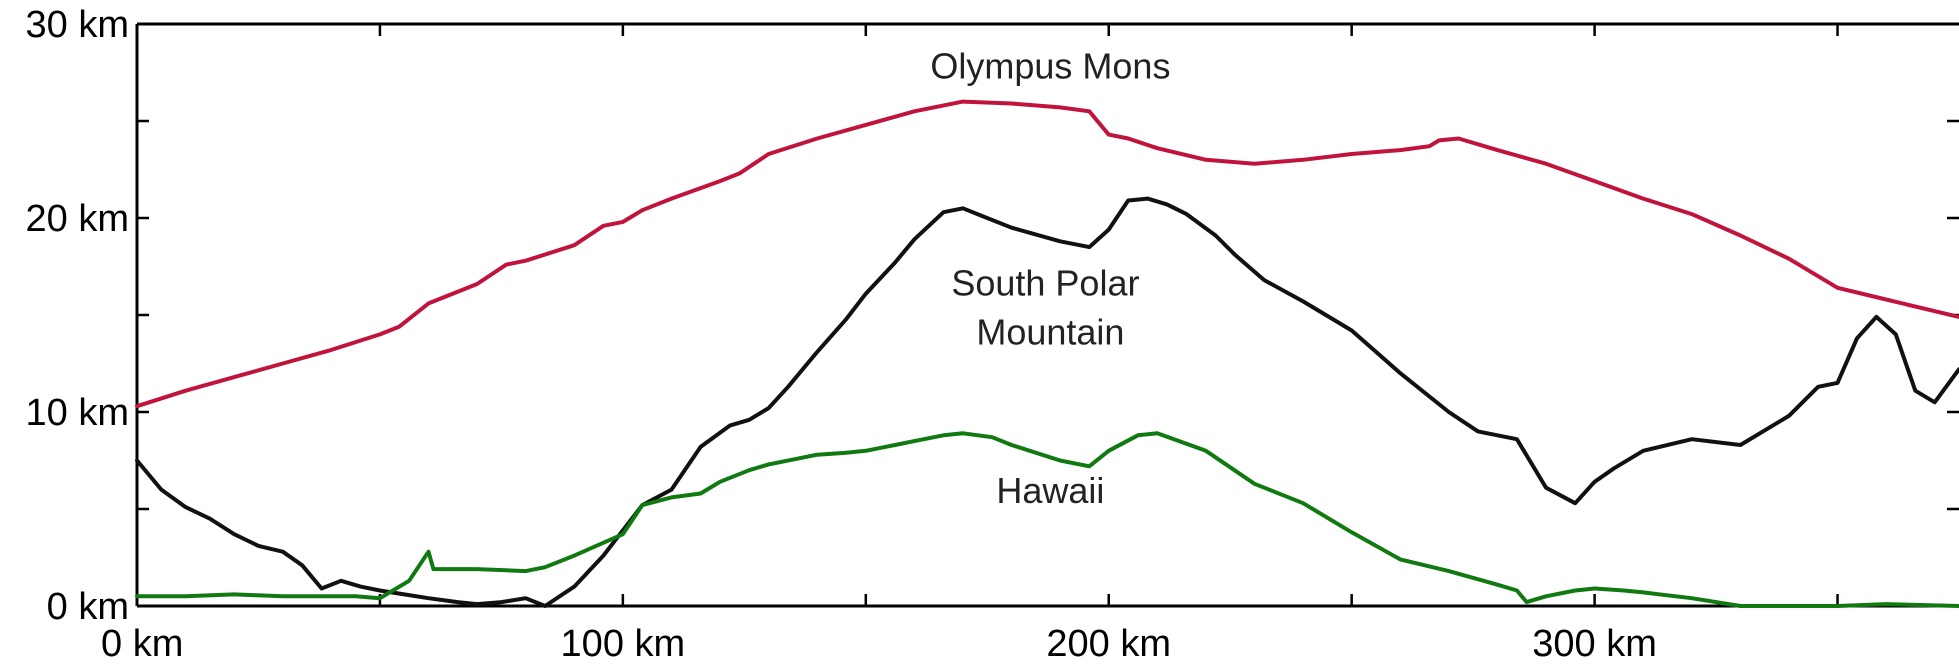 This screenshot has width=1959, height=669. What do you see at coordinates (77, 25) in the screenshot?
I see `y-tick-label: 30 km` at bounding box center [77, 25].